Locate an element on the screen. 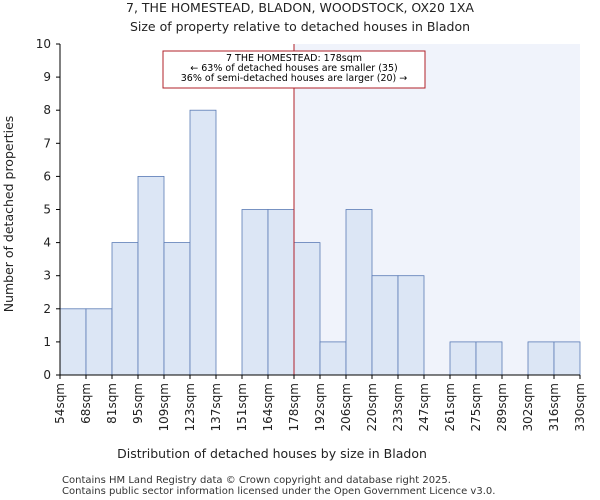 The width and height of the screenshot is (600, 500). x-tick-label: 220sqm is located at coordinates (372, 407).